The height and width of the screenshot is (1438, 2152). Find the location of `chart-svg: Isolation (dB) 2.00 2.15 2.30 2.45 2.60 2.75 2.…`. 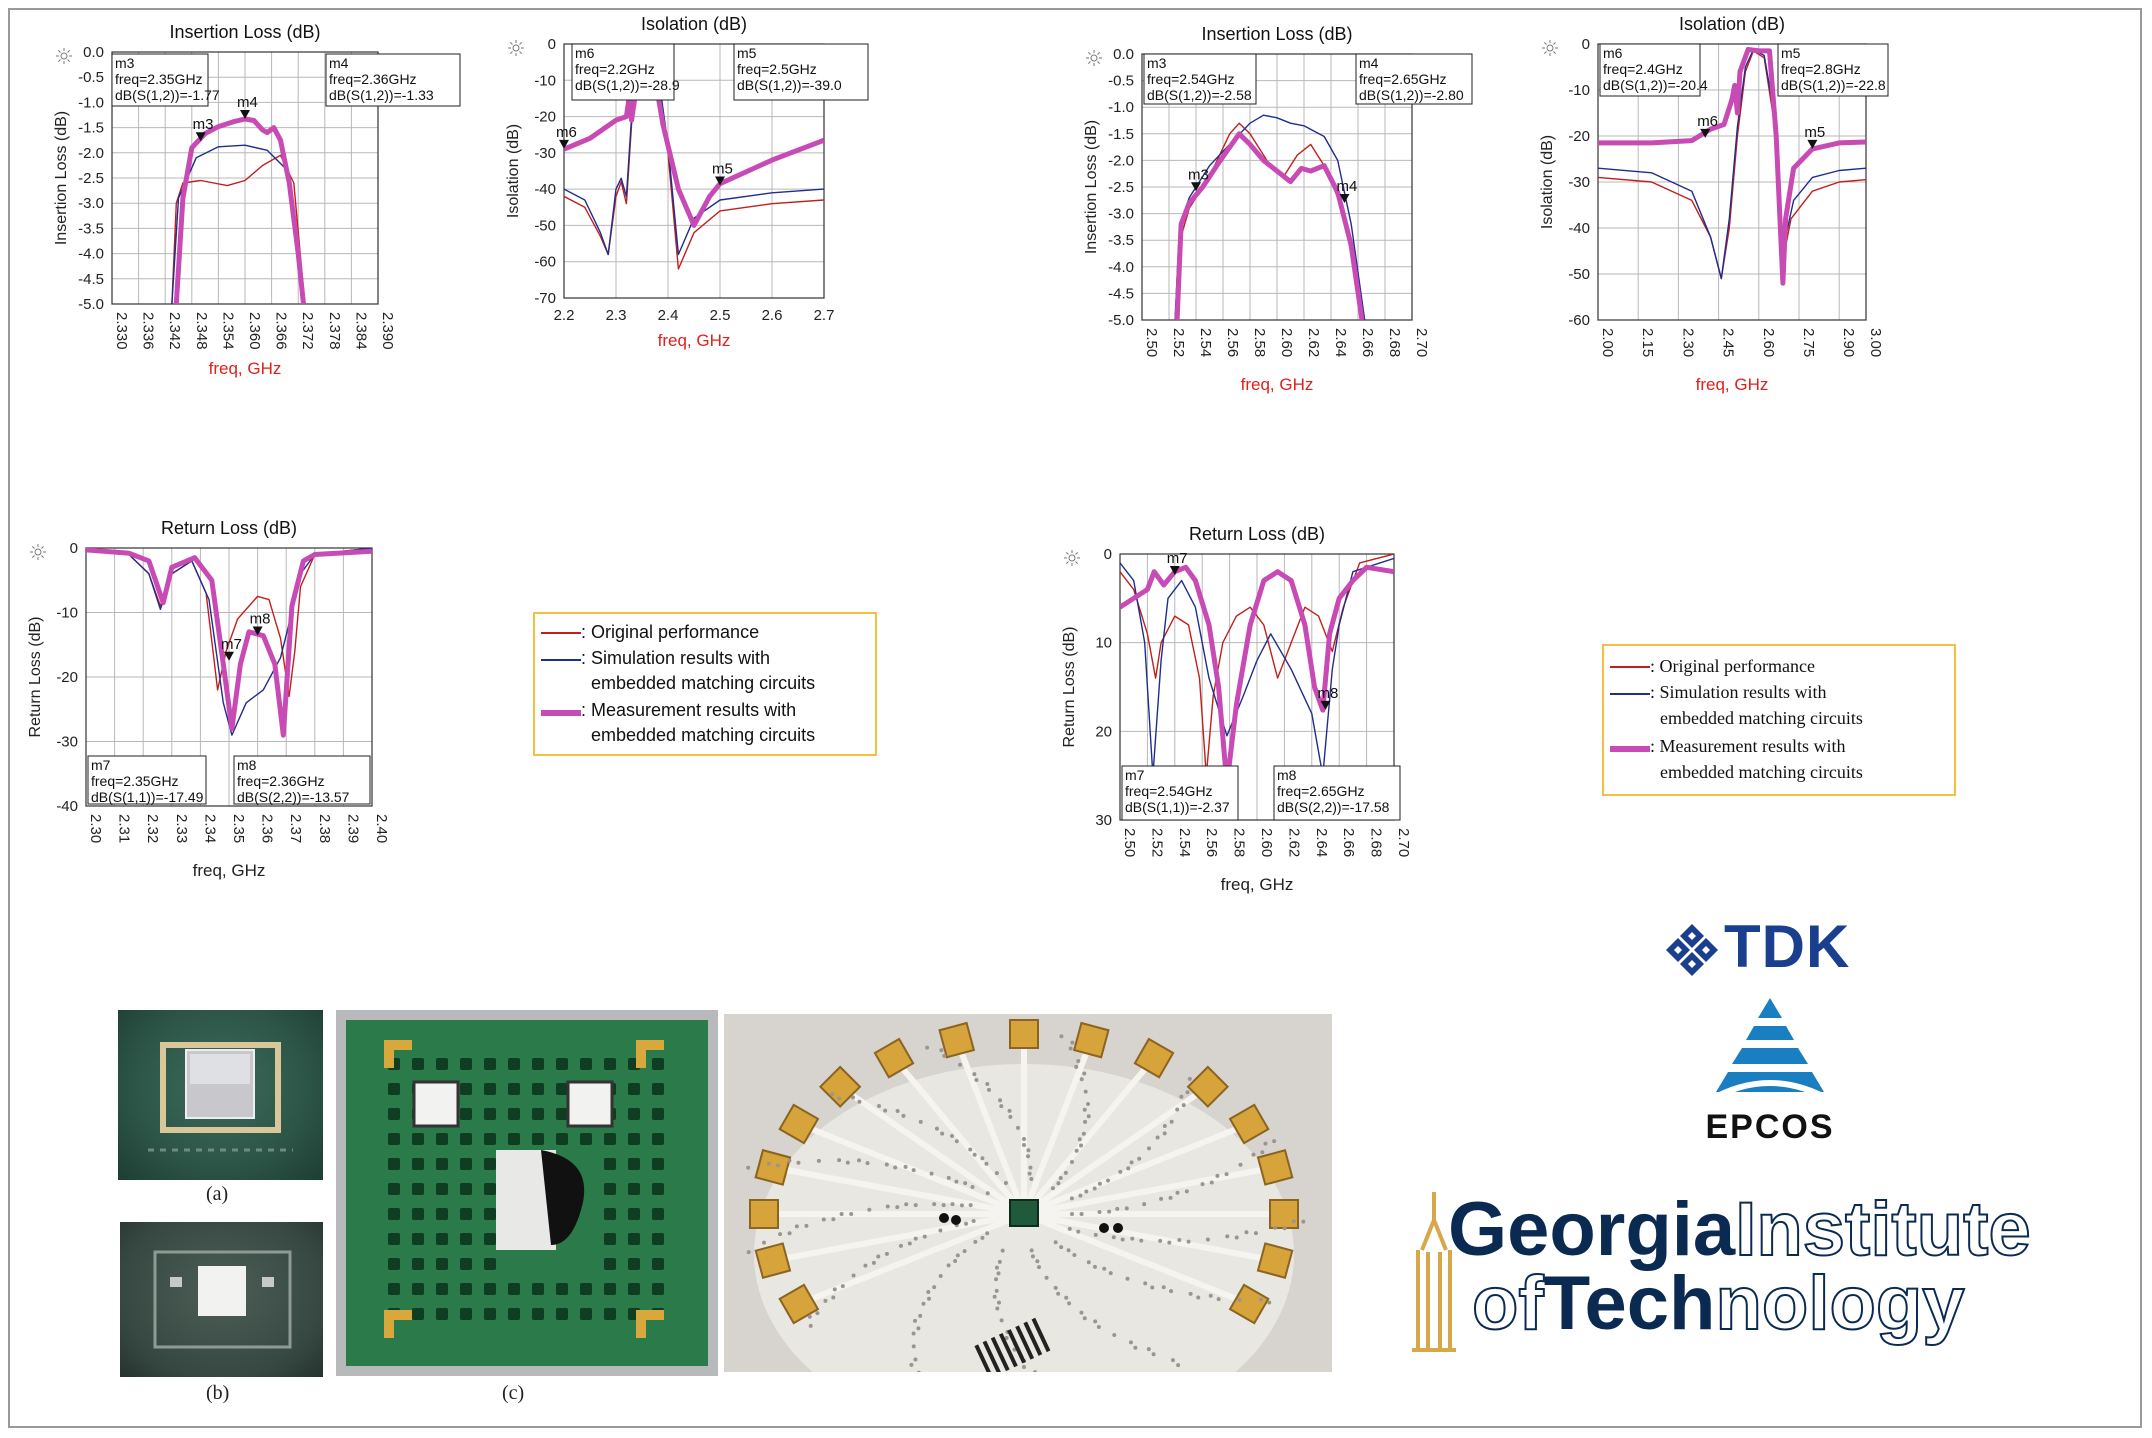

chart-svg: Isolation (dB) 2.00 2.15 2.30 2.45 2.60 2.75 2.… is located at coordinates (1714, 204).